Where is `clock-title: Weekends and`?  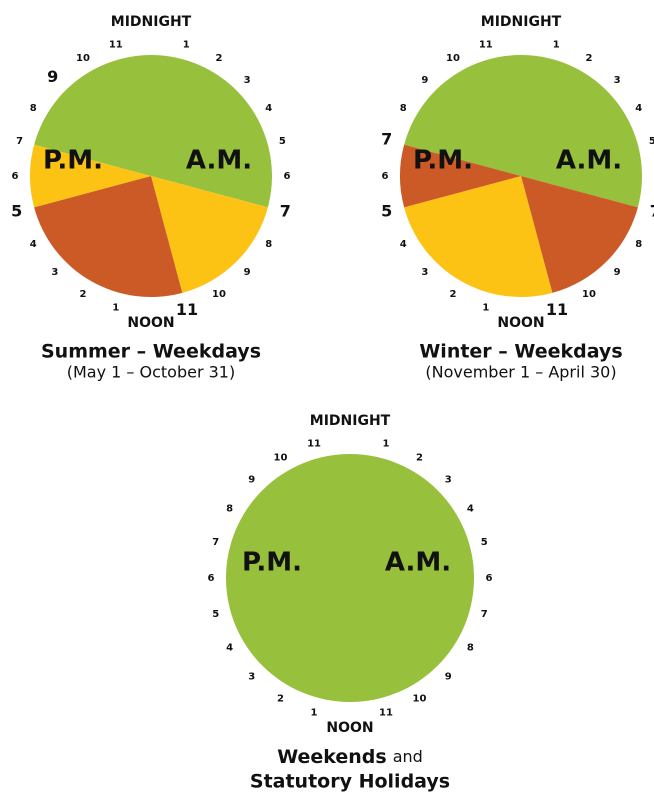 clock-title: Weekends and is located at coordinates (350, 757).